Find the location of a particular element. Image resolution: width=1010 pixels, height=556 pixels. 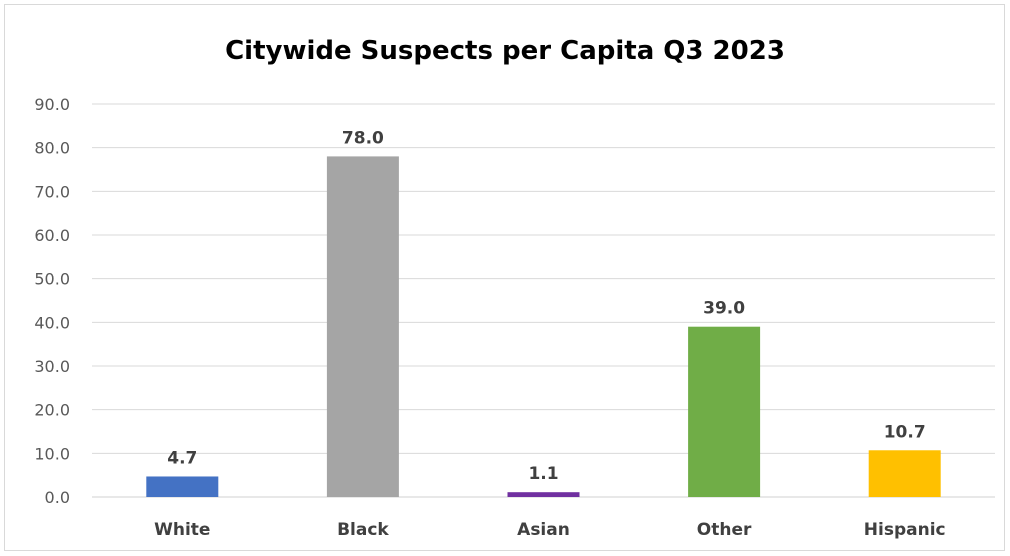

x-category-label-asian: Asian is located at coordinates (543, 530).